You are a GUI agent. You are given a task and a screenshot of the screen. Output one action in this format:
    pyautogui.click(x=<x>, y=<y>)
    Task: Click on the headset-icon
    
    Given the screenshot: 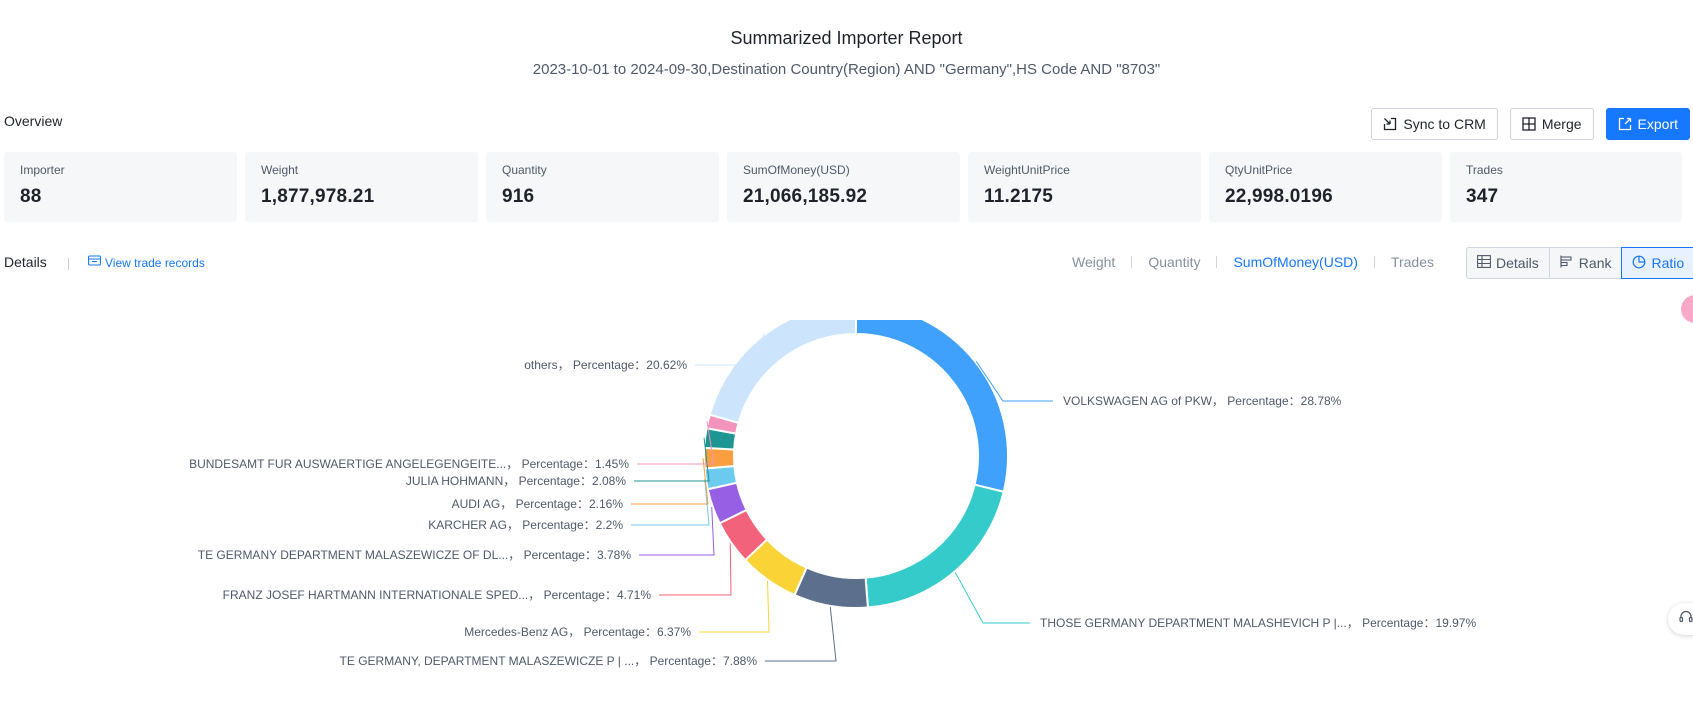 What is the action you would take?
    pyautogui.click(x=1685, y=619)
    